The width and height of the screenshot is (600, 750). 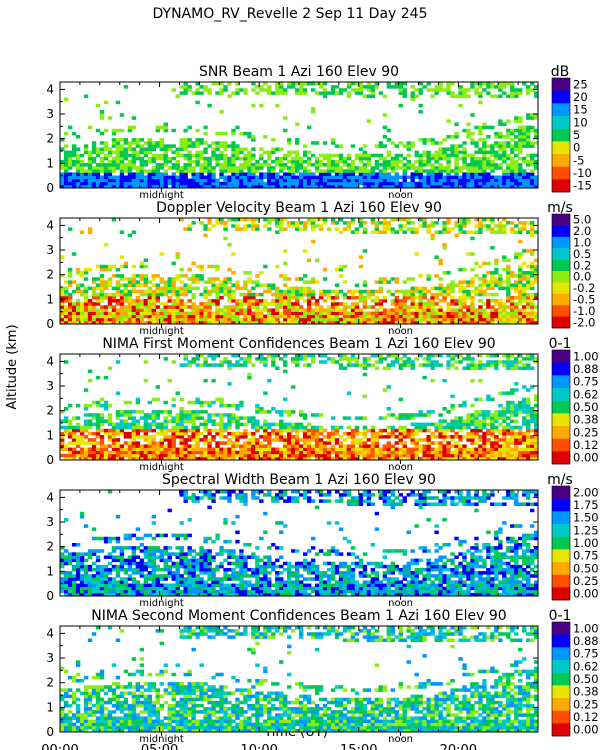 I want to click on colorbar-label: 0.2, so click(x=582, y=265).